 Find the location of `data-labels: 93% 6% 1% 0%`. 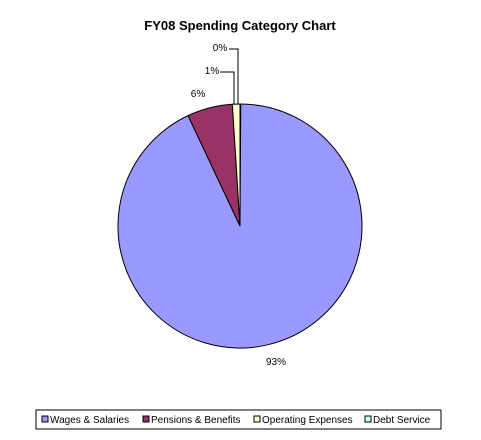

data-labels: 93% 6% 1% 0% is located at coordinates (238, 205).